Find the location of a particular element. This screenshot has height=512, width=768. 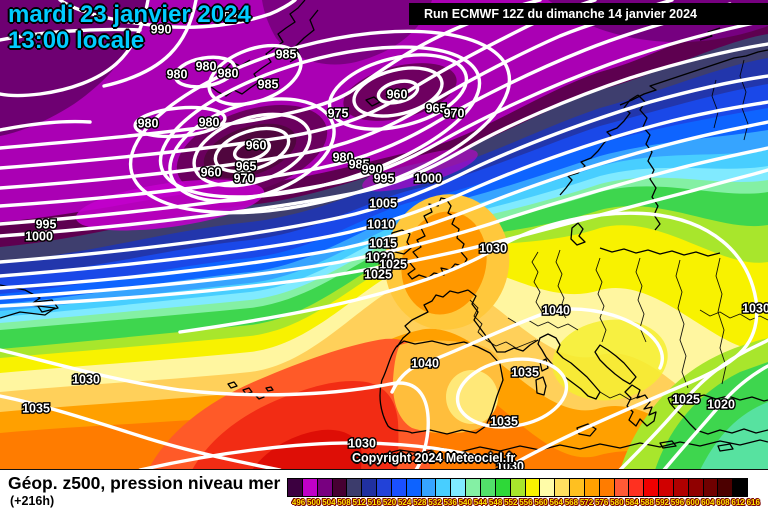

scale-value: 584 is located at coordinates (632, 502).